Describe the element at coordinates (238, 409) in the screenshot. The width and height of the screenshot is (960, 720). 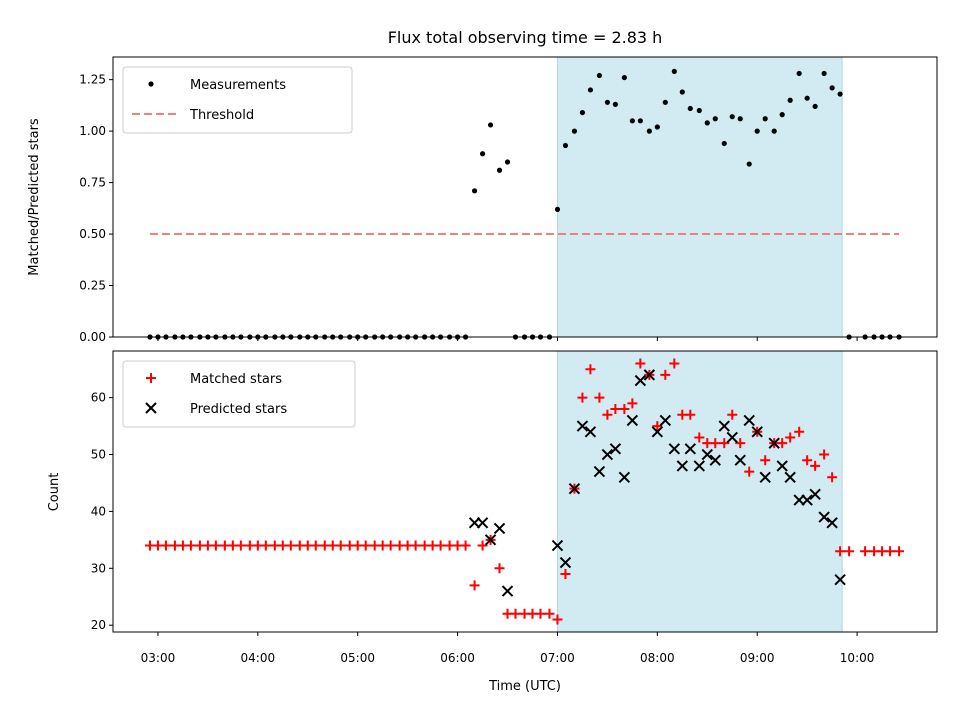
I see `bottom-legend-label: Predicted stars` at that location.